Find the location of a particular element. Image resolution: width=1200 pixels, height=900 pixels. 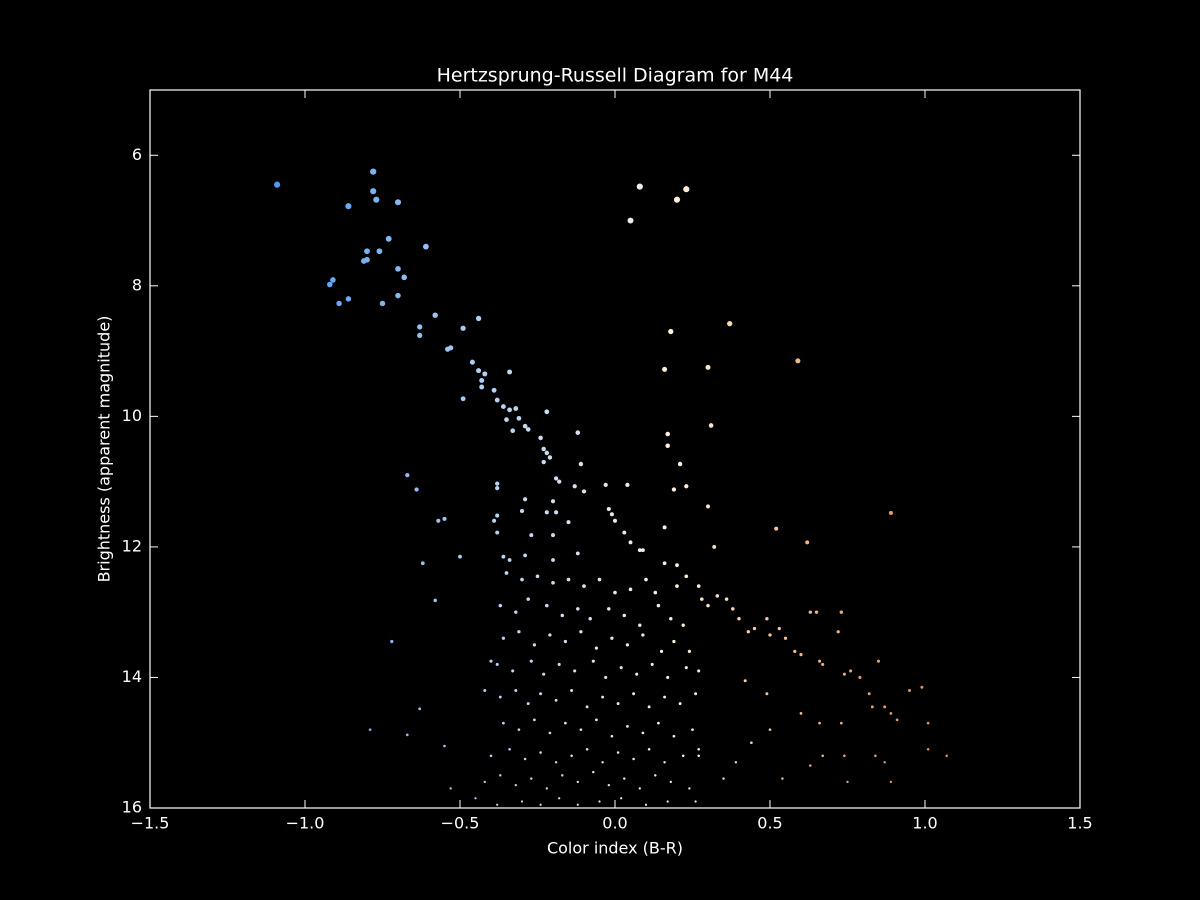

y-tick-label: 6 is located at coordinates (137, 154).